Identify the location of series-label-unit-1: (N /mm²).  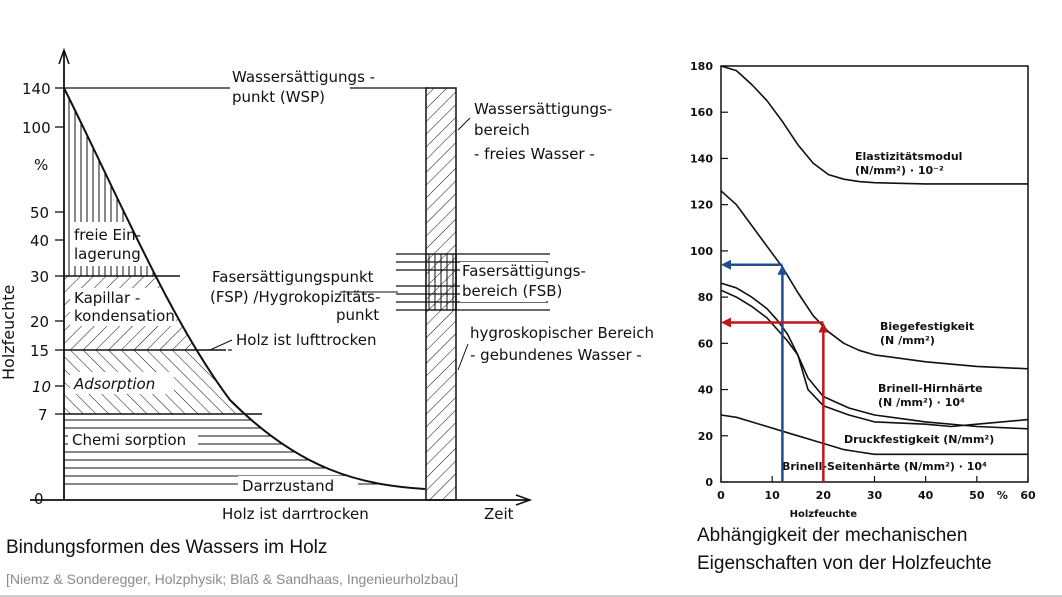
(907, 340).